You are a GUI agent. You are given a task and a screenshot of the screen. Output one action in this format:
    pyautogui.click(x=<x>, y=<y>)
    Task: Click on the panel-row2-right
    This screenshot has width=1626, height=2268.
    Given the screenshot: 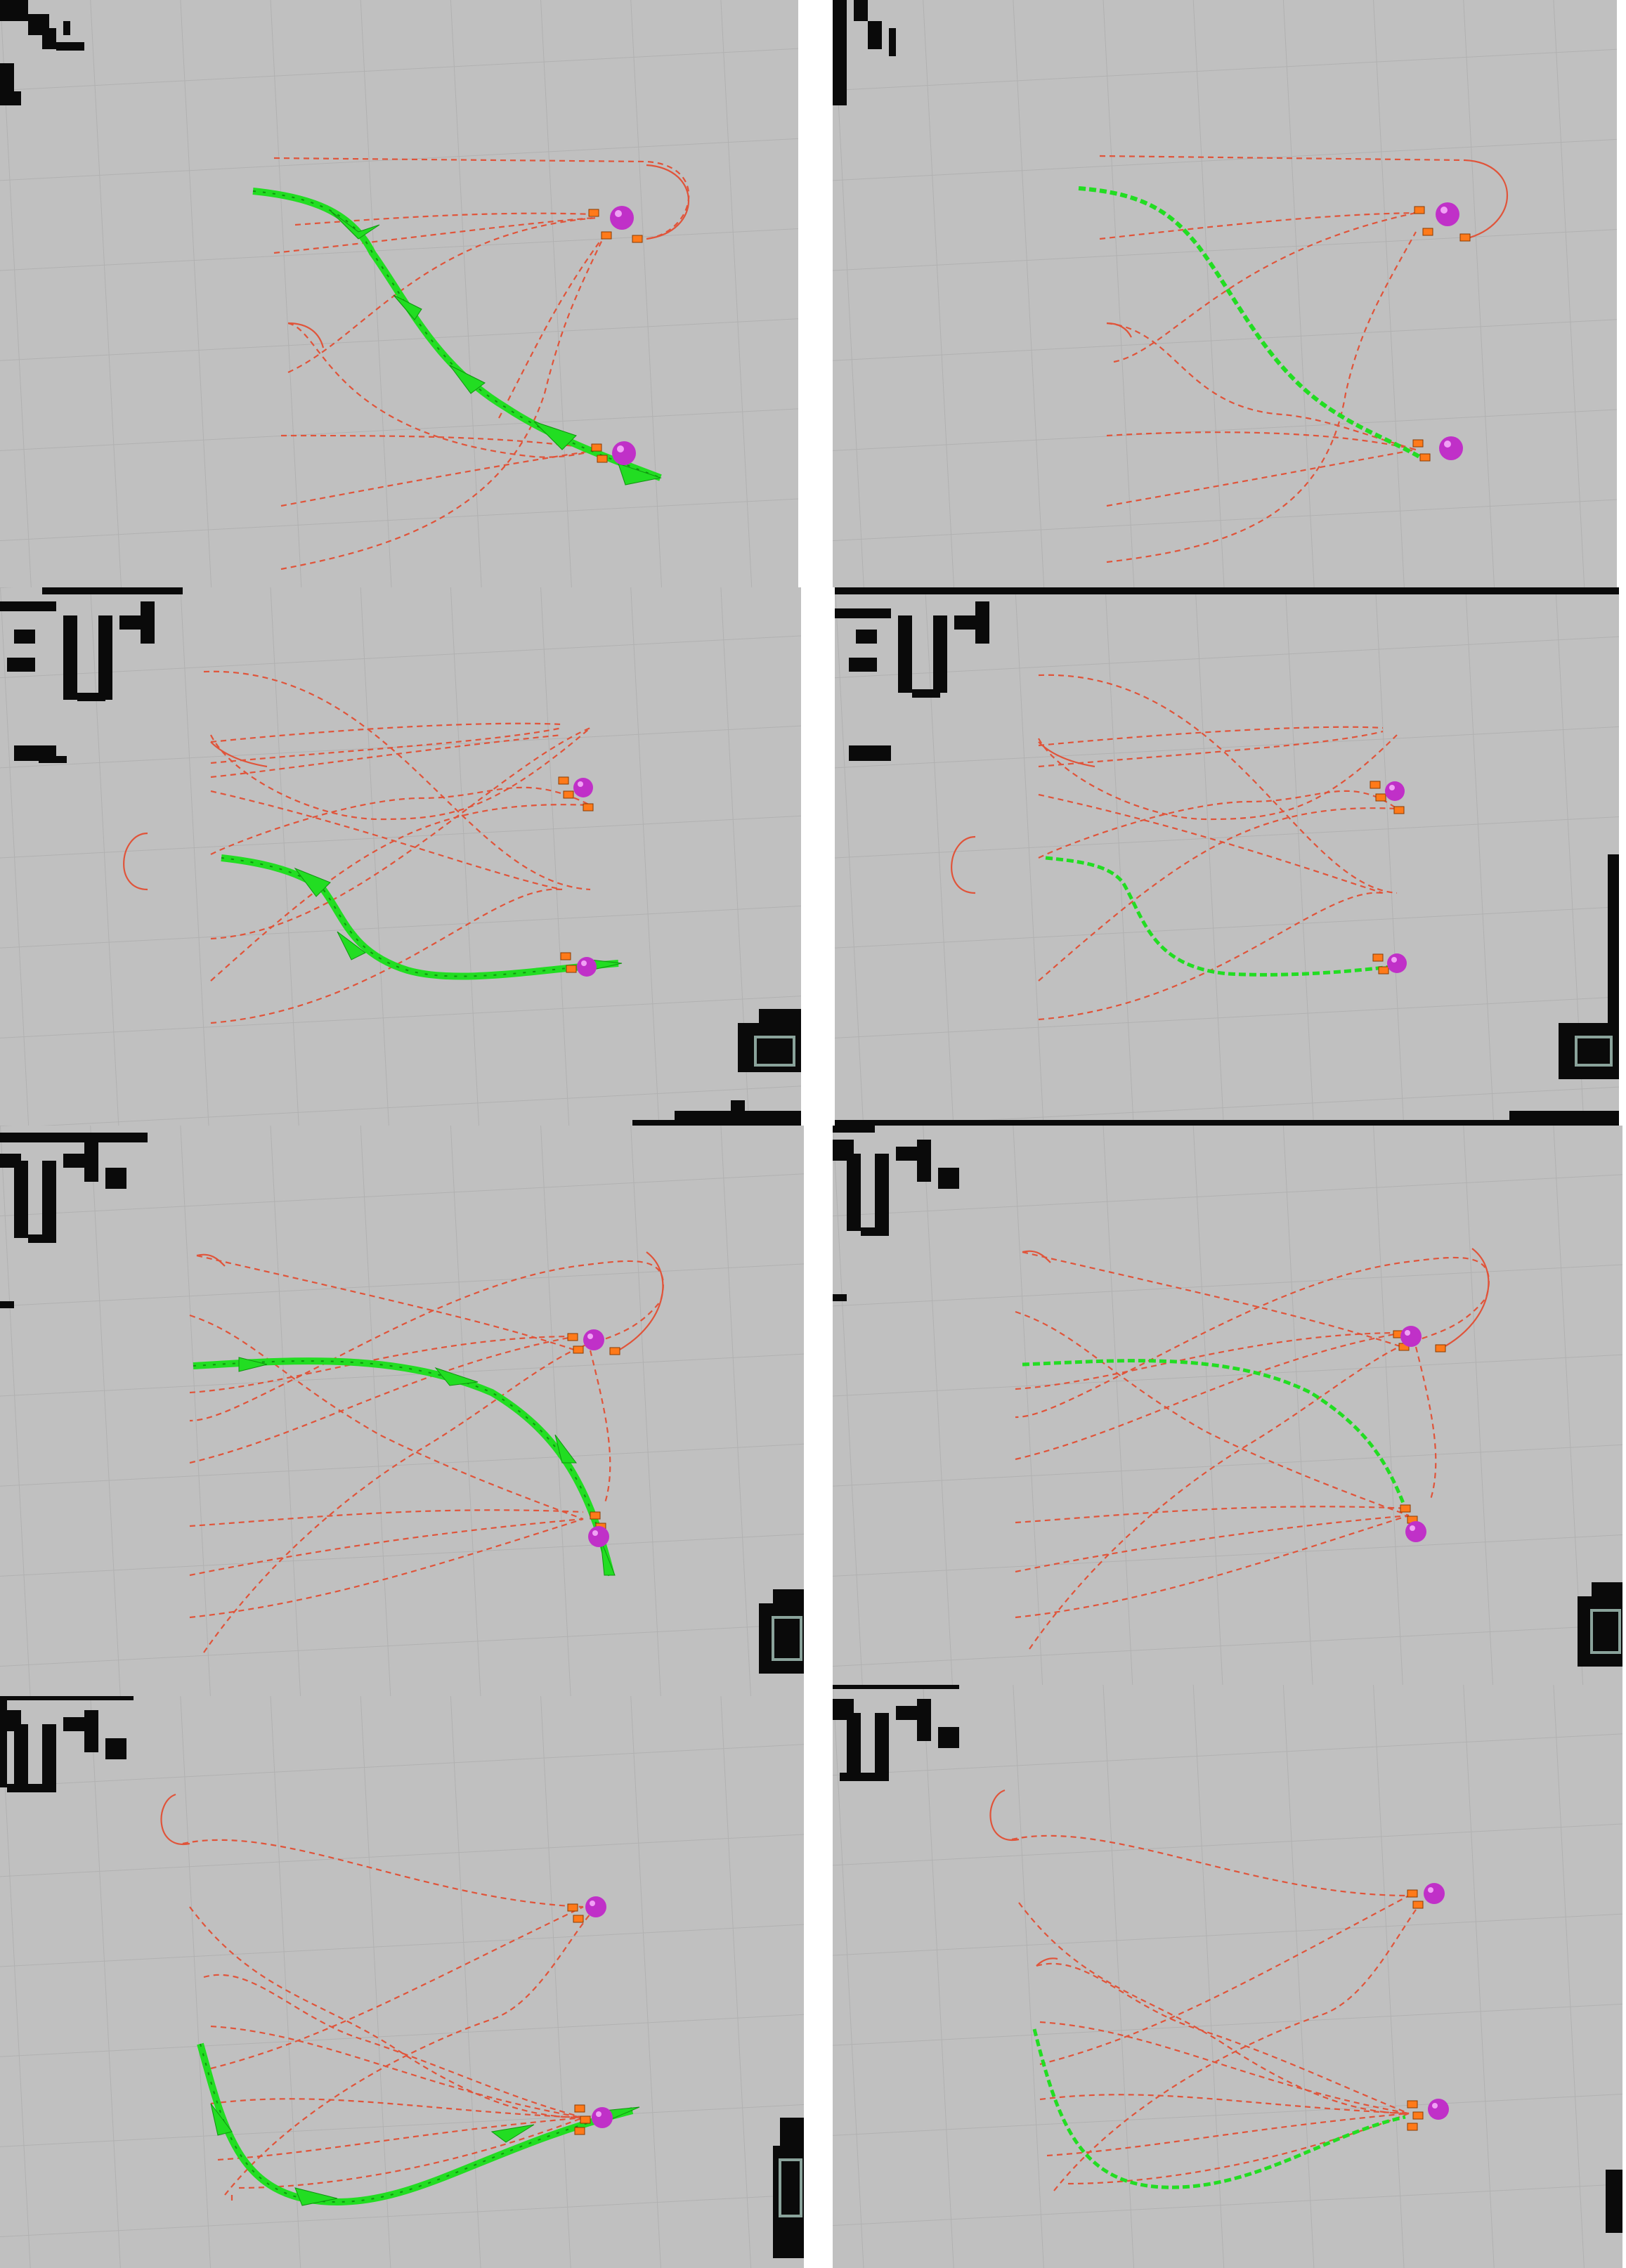 What is the action you would take?
    pyautogui.click(x=1227, y=856)
    